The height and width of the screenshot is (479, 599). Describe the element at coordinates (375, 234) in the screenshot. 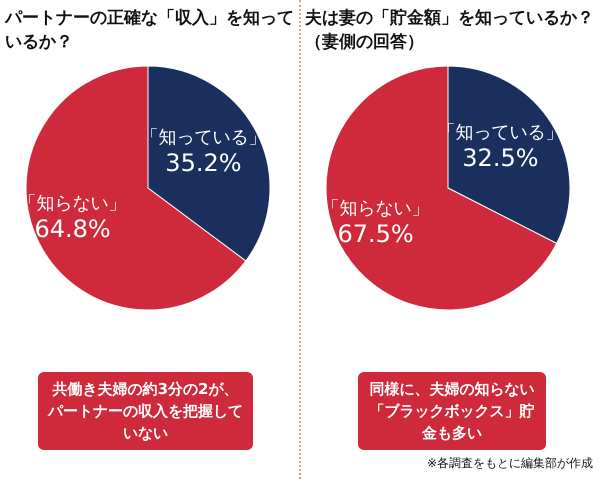

I see `data-label: 67.5%` at that location.